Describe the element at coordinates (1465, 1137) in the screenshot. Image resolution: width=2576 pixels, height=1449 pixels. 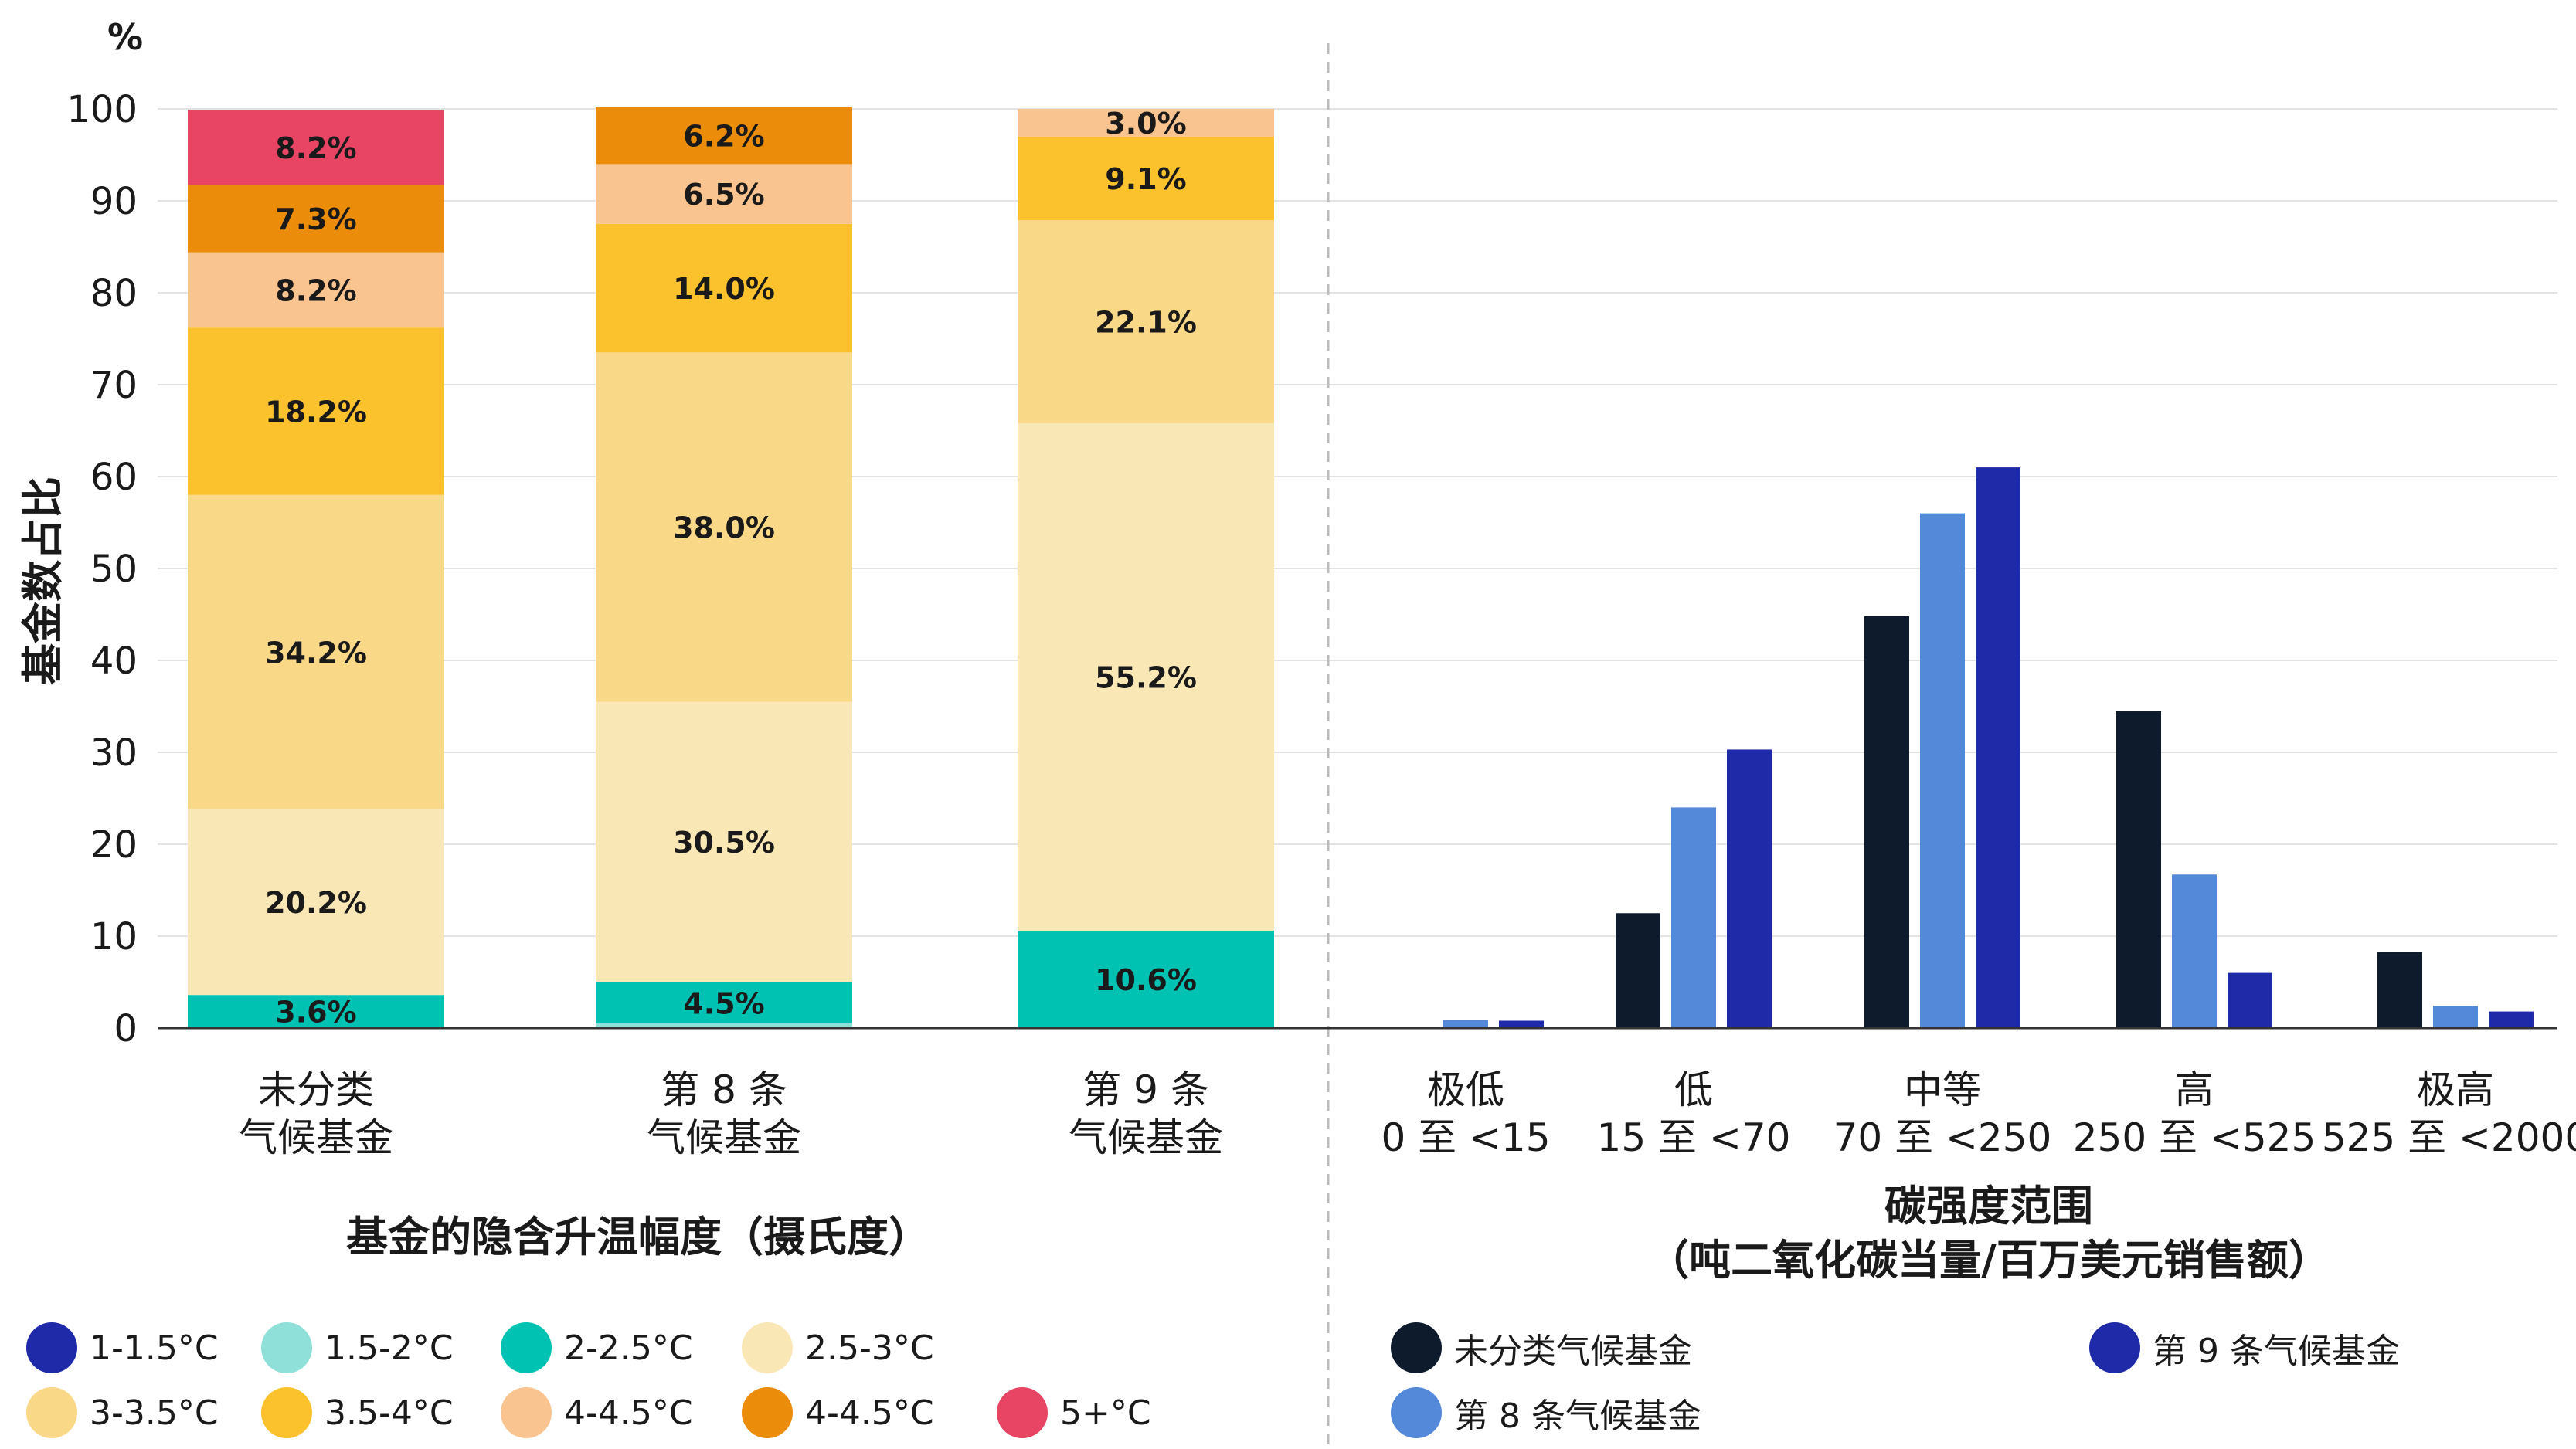
I see `x-category-label: 0 至 <15` at that location.